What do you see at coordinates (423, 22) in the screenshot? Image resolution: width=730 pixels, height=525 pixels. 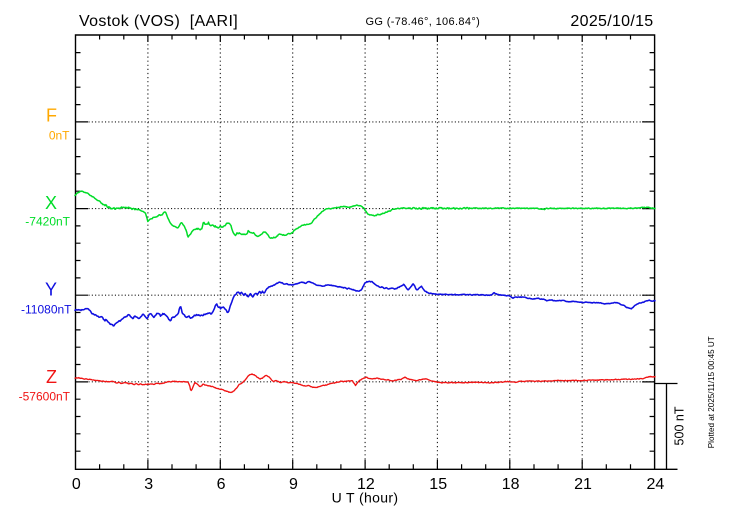 I see `svg-text: GG (-78.46°, 106.84°)` at bounding box center [423, 22].